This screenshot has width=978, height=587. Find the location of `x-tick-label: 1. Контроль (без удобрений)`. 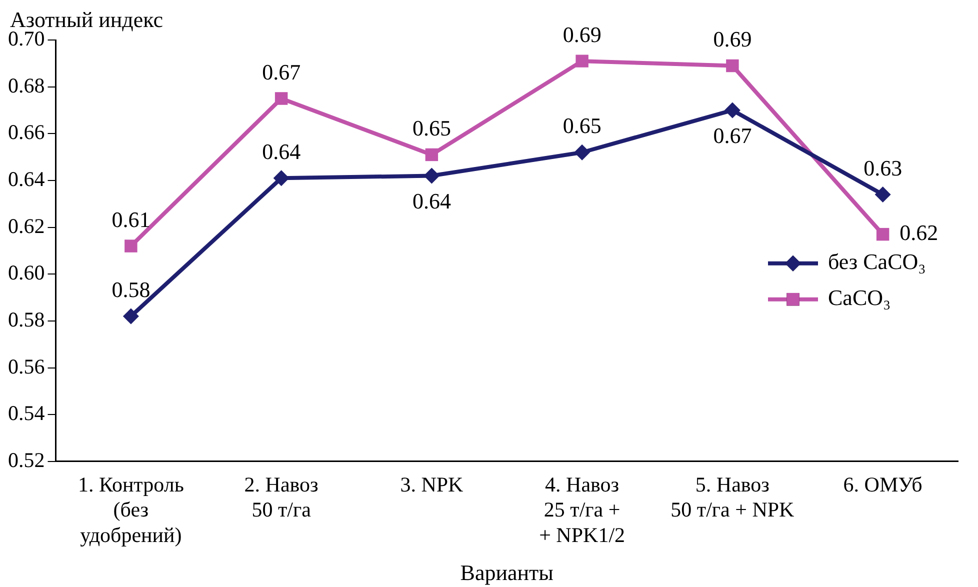

x-tick-label: 1. Контроль (без удобрений) is located at coordinates (131, 509).